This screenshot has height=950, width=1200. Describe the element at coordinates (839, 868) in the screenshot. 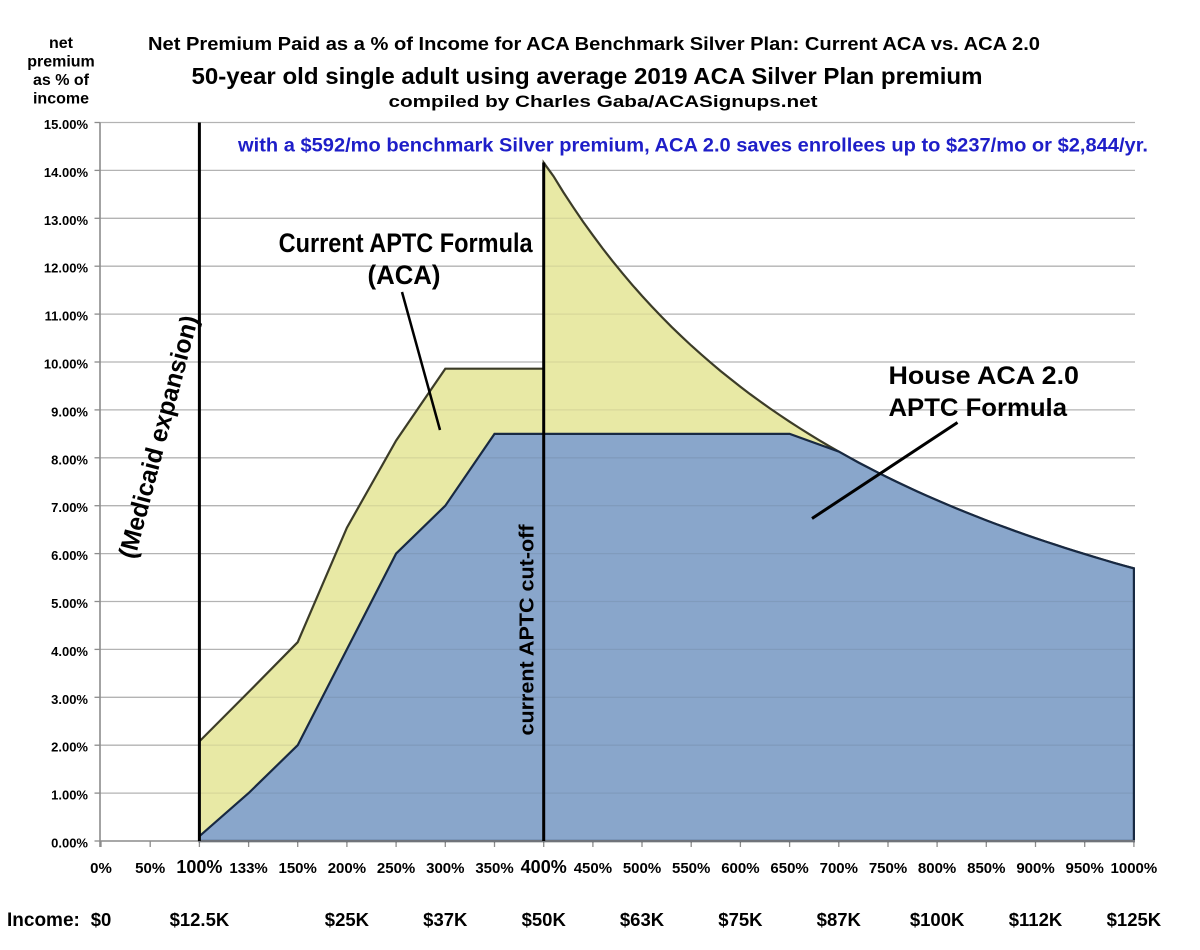

I see `svg-text: 700%` at that location.